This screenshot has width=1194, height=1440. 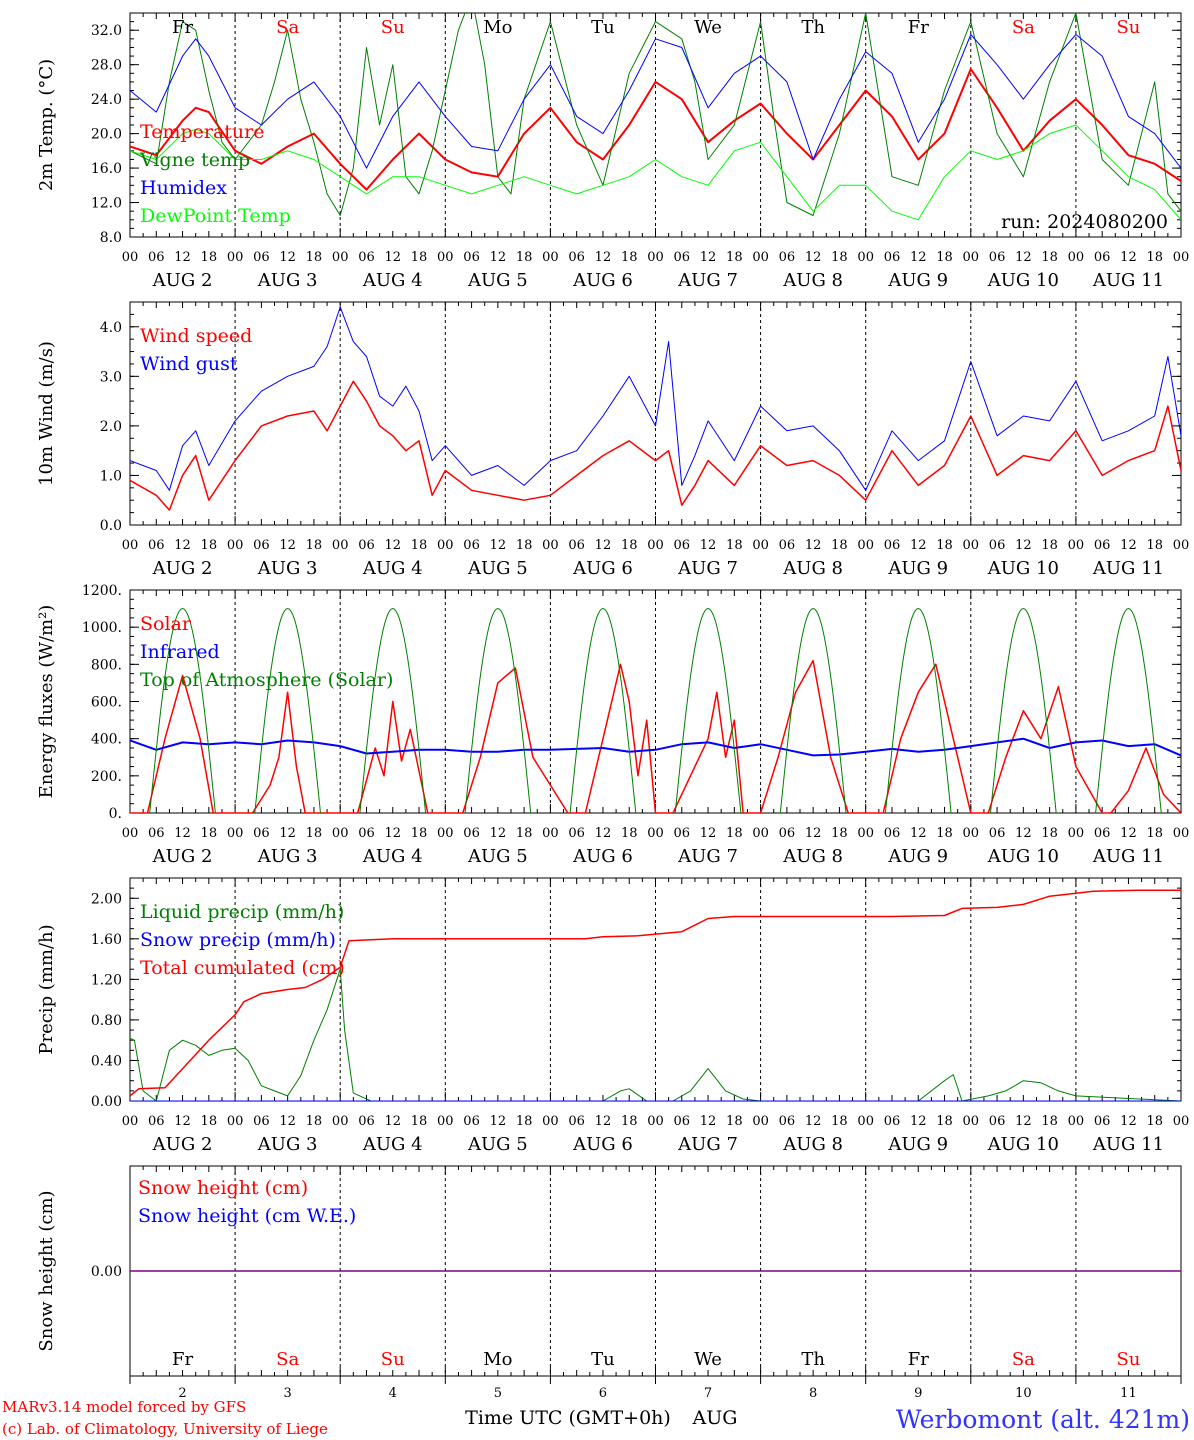 I want to click on x-date-label: AUG 9, so click(x=917, y=568).